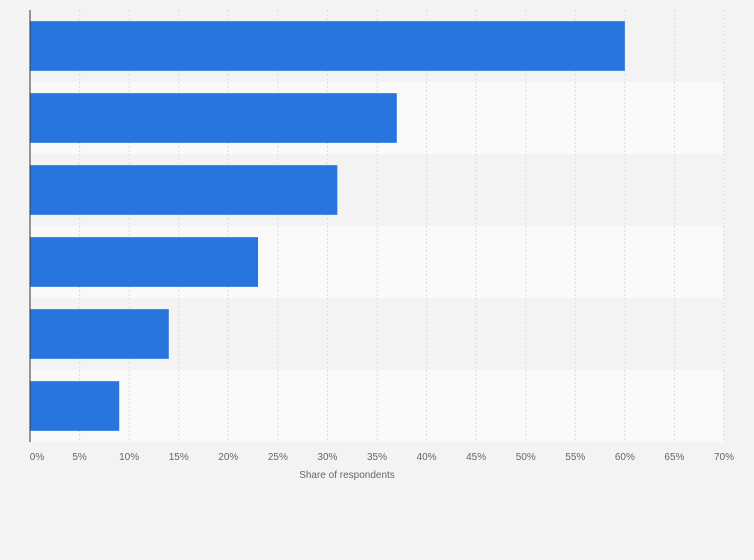 This screenshot has height=560, width=754. I want to click on x-tick-label: 20%, so click(228, 457).